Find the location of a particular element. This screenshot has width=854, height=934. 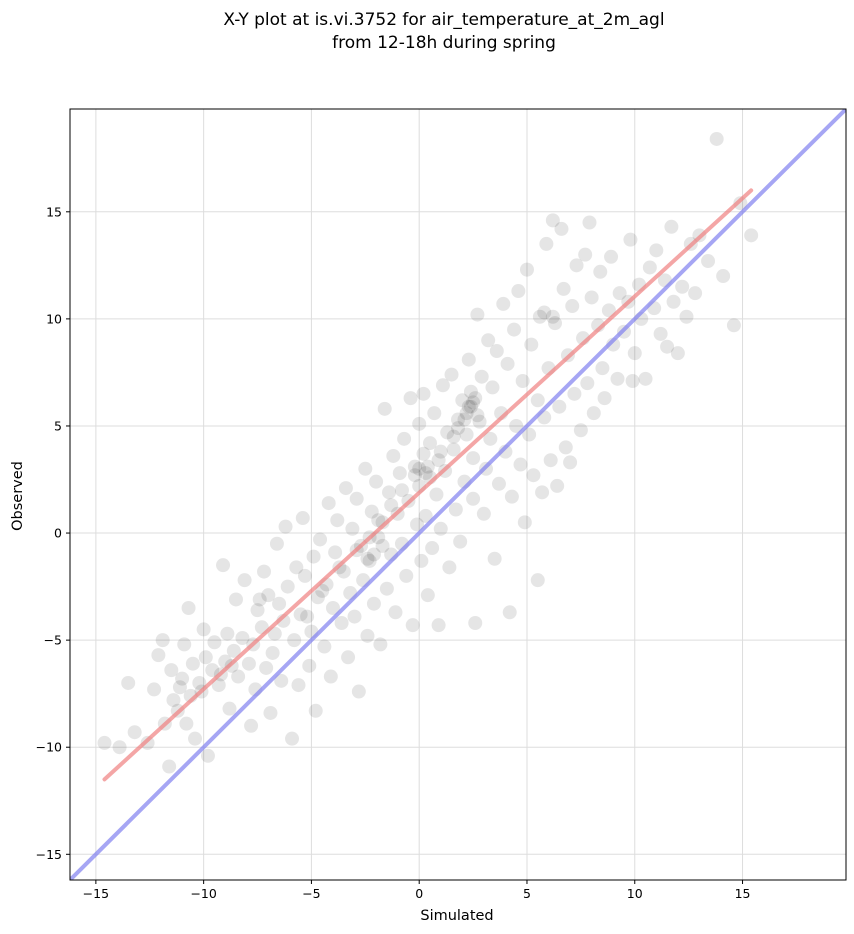

x-axis-ticks: −15 −10 −5 0 5 10 15 is located at coordinates (417, 890).